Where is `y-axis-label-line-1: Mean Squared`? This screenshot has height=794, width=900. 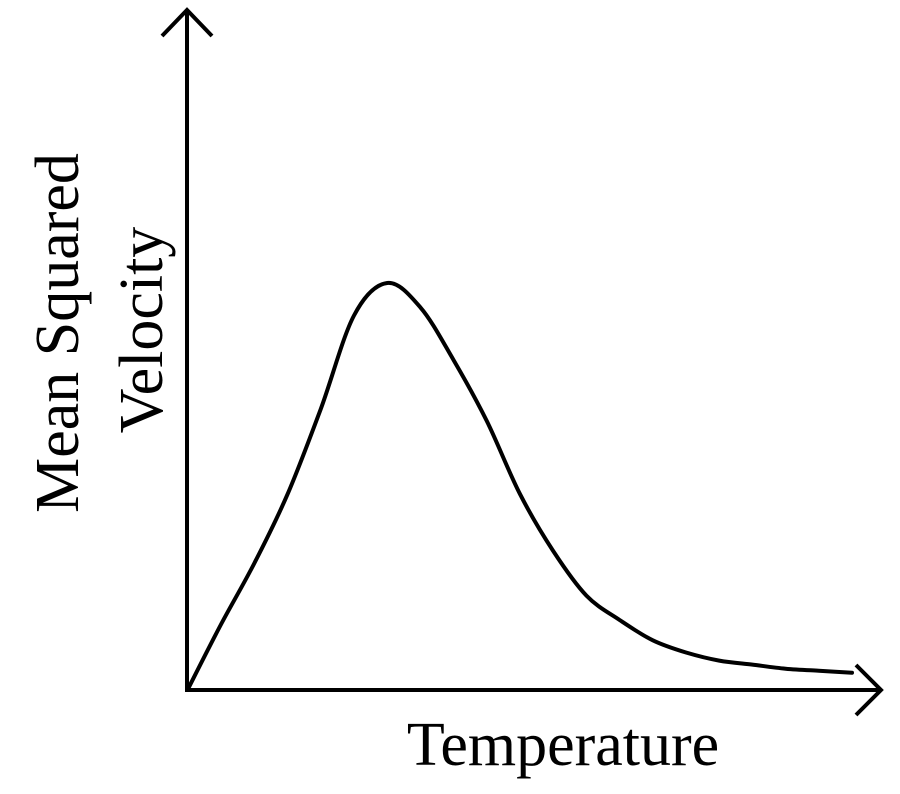 y-axis-label-line-1: Mean Squared is located at coordinates (58, 333).